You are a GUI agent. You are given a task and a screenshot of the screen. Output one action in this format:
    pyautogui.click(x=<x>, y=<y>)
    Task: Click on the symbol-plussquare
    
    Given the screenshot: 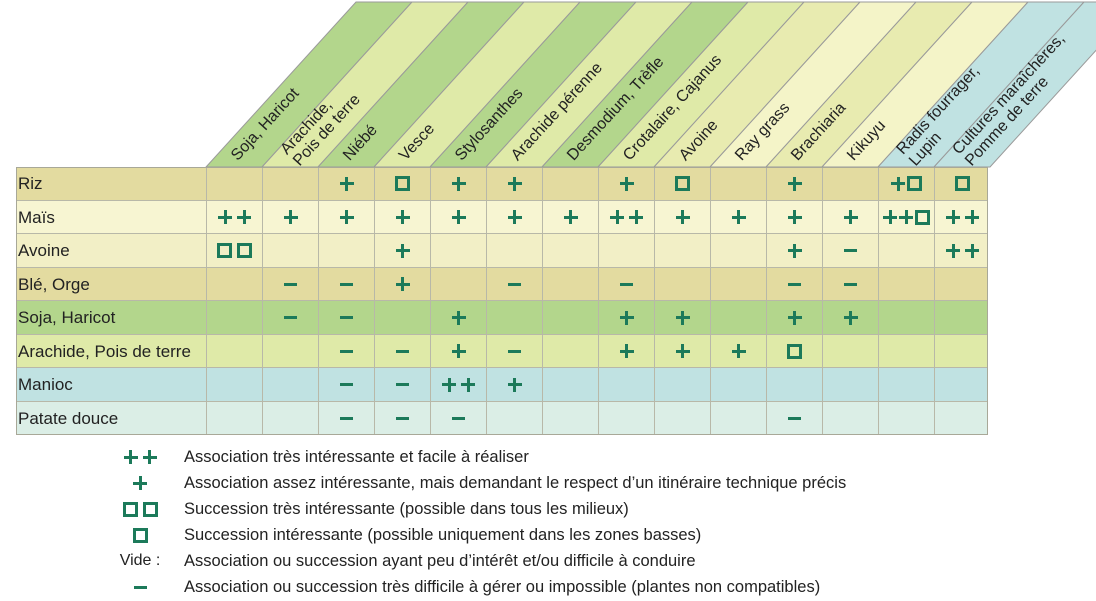 What is the action you would take?
    pyautogui.click(x=906, y=183)
    